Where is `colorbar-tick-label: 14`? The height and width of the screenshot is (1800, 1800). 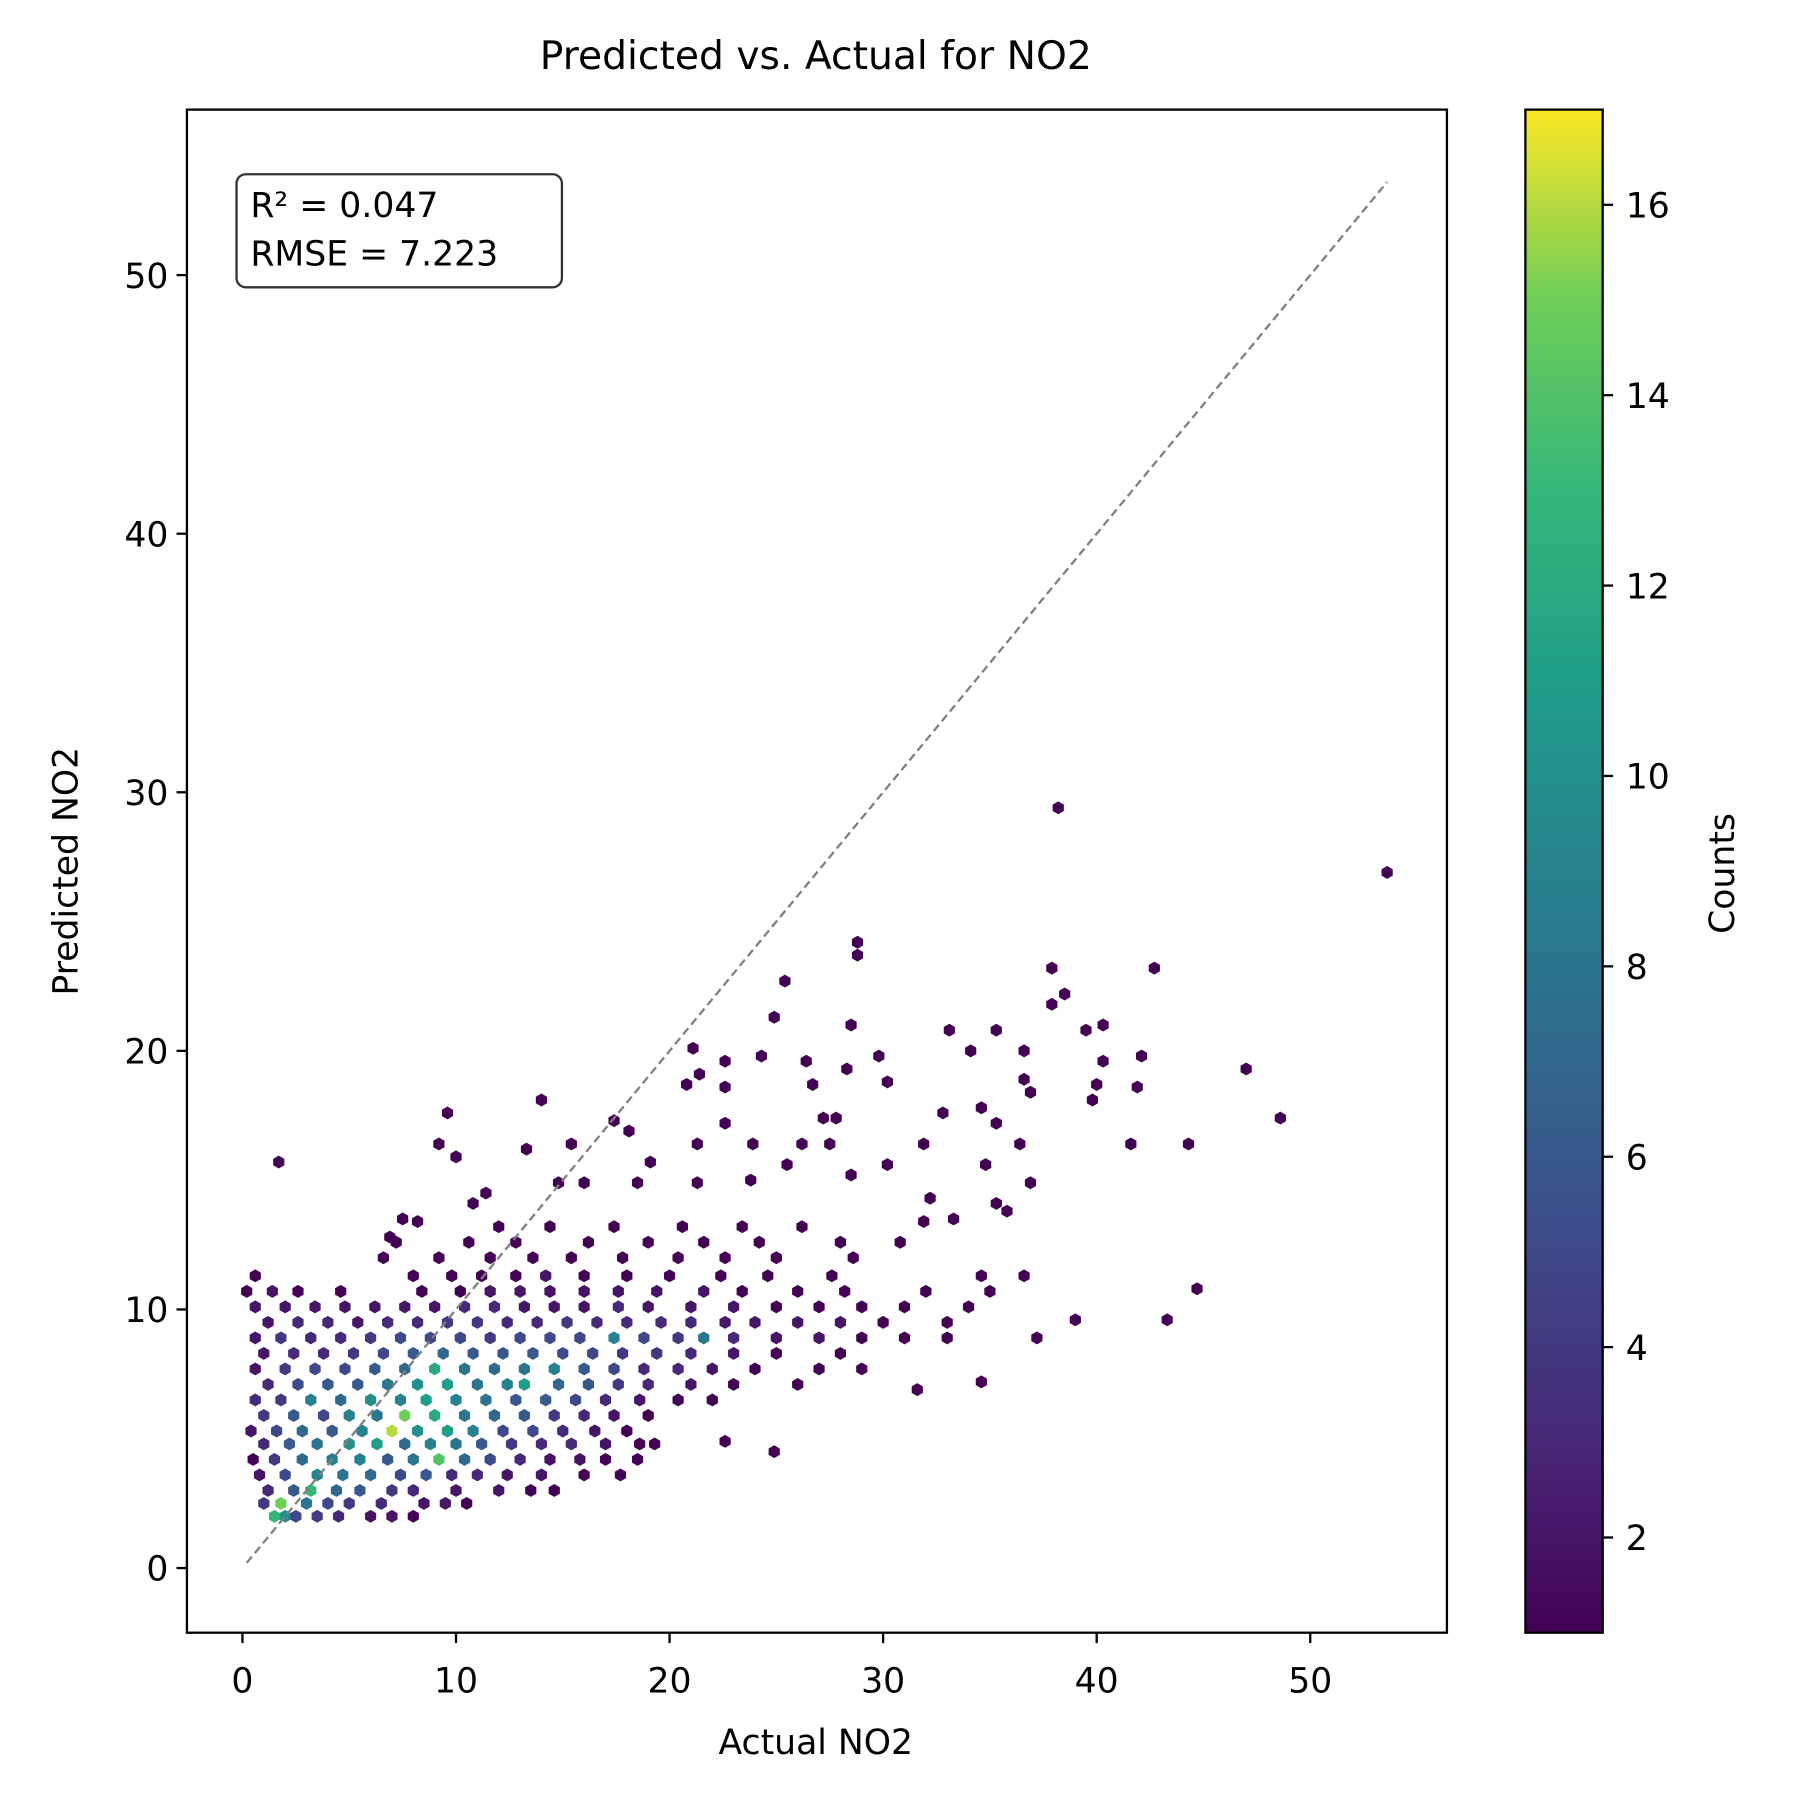
colorbar-tick-label: 14 is located at coordinates (1648, 397).